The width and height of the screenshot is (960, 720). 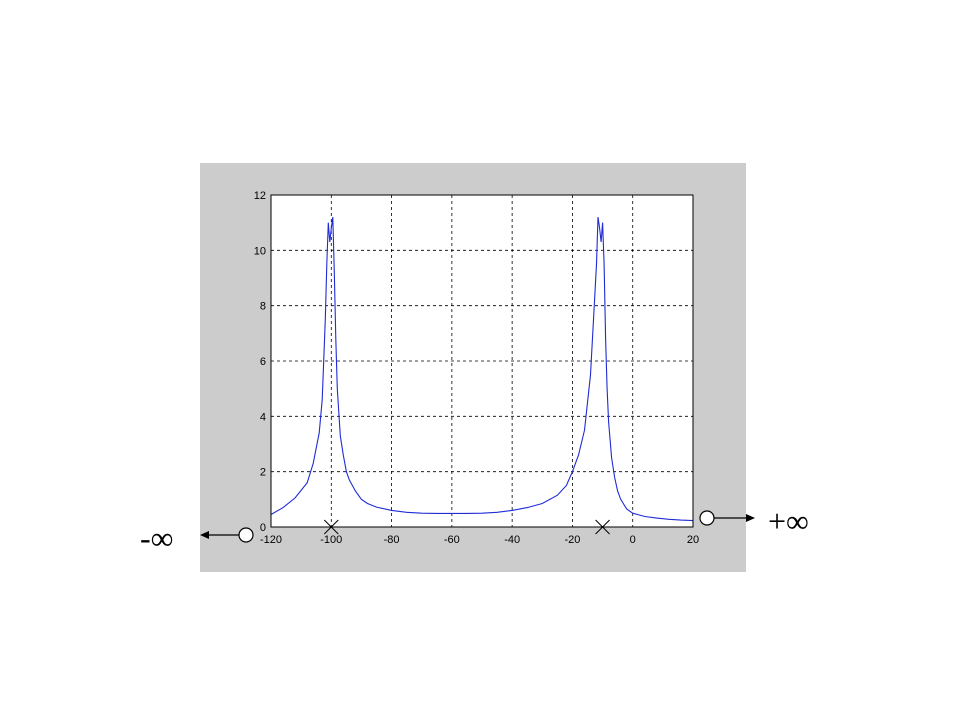 I want to click on y-tick-labels: 0 2 4 6 8 10 12, so click(x=260, y=362).